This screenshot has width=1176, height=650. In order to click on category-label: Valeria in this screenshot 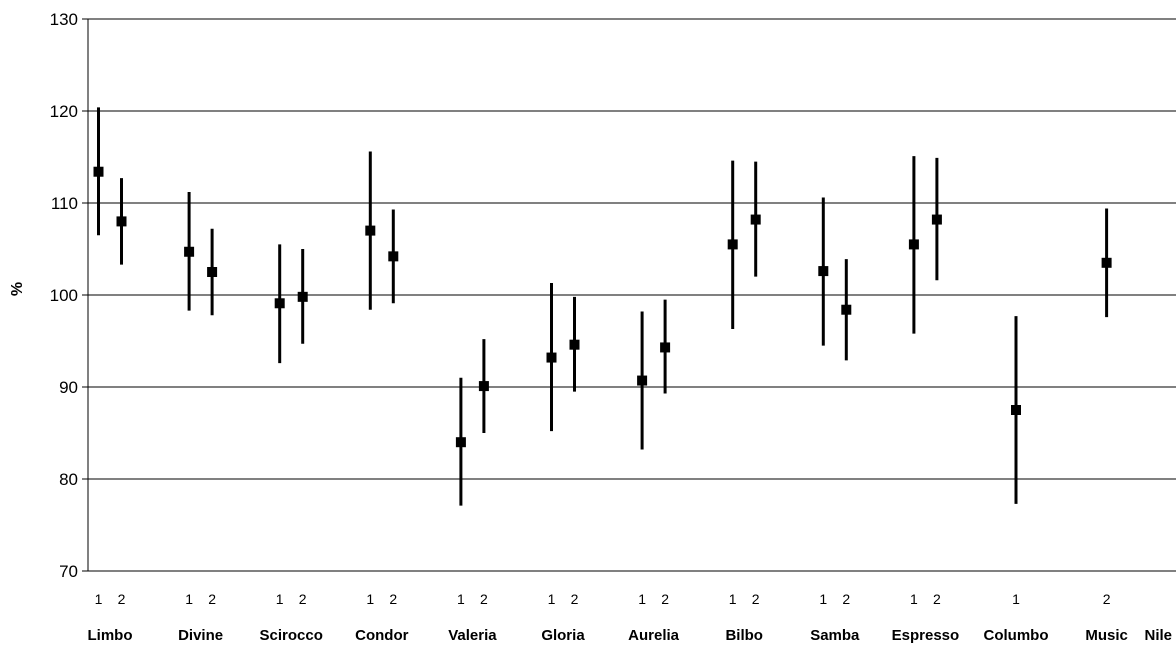, I will do `click(472, 635)`.